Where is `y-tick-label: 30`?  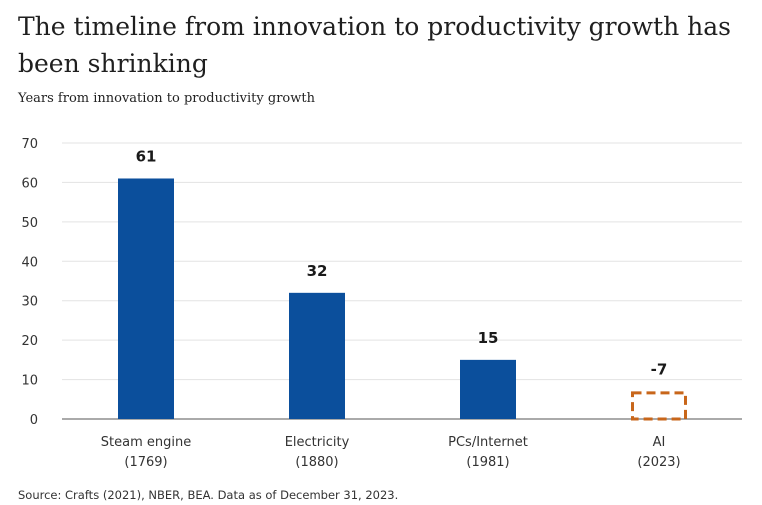 y-tick-label: 30 is located at coordinates (29, 302).